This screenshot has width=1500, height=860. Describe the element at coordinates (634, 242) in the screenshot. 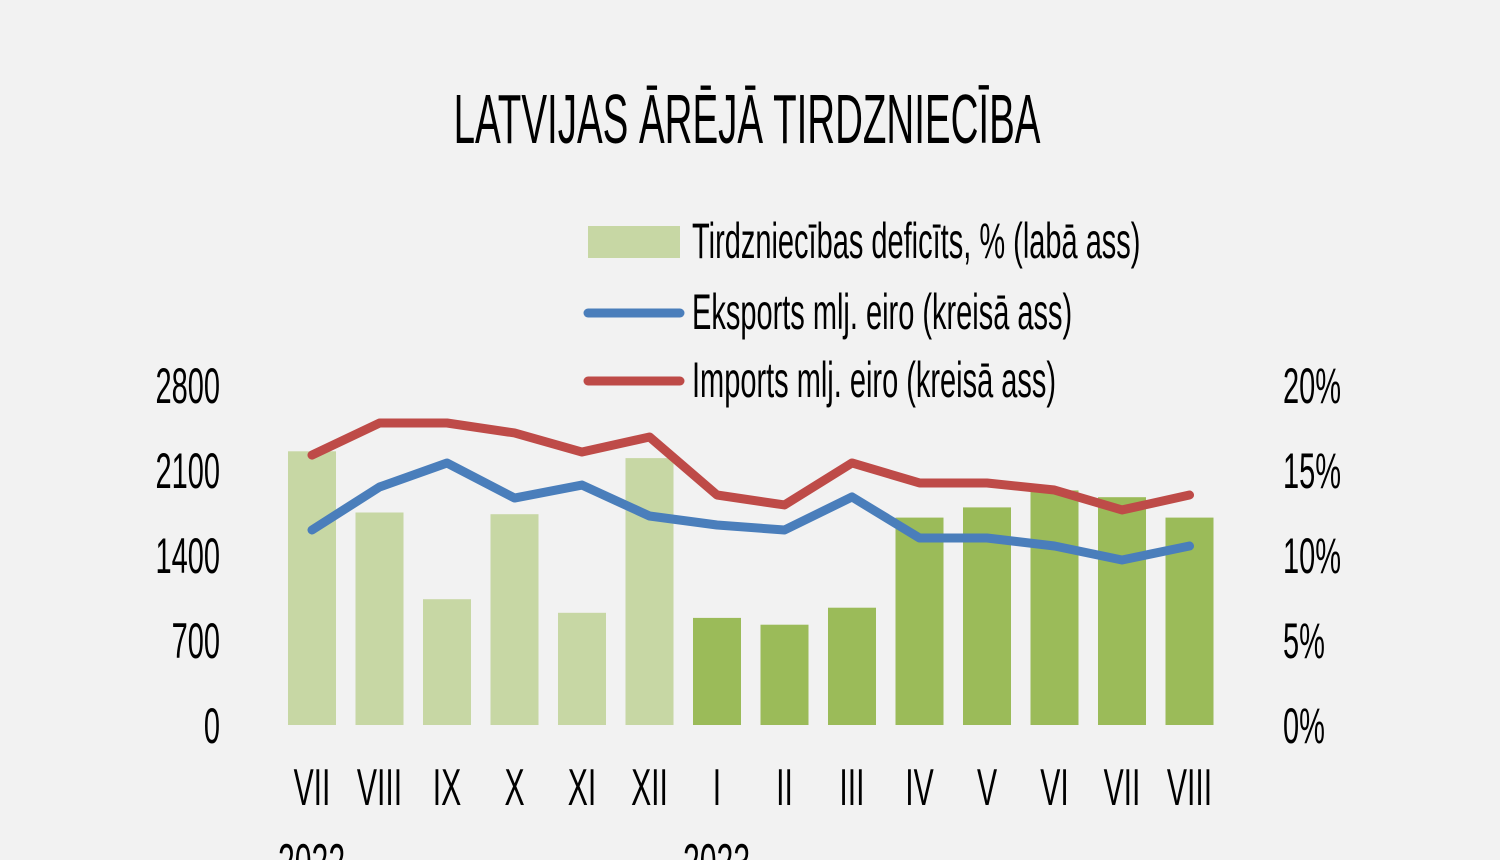

I see `legend-swatch-deficit` at that location.